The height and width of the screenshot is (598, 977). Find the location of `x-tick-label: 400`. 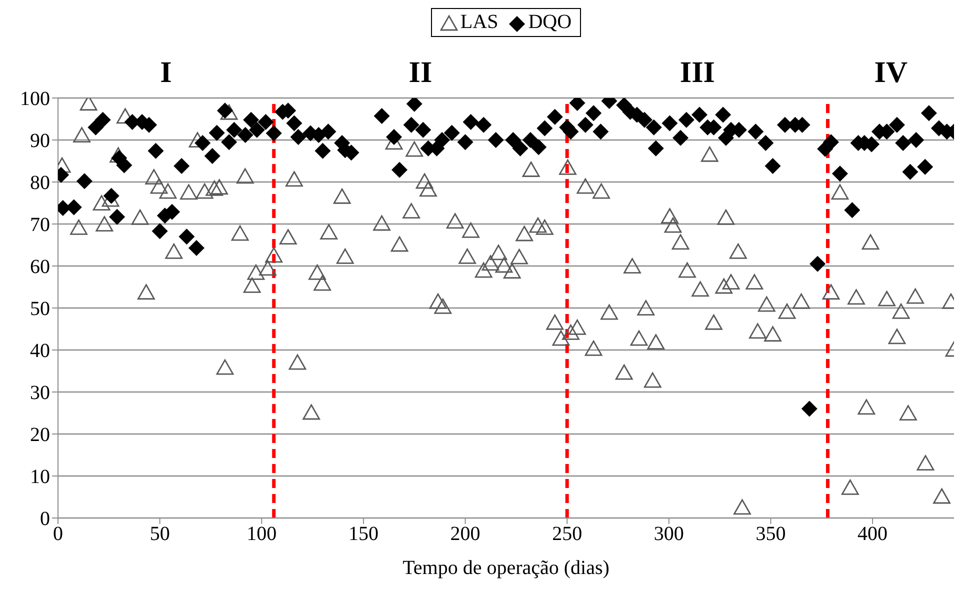

x-tick-label: 400 is located at coordinates (873, 534).